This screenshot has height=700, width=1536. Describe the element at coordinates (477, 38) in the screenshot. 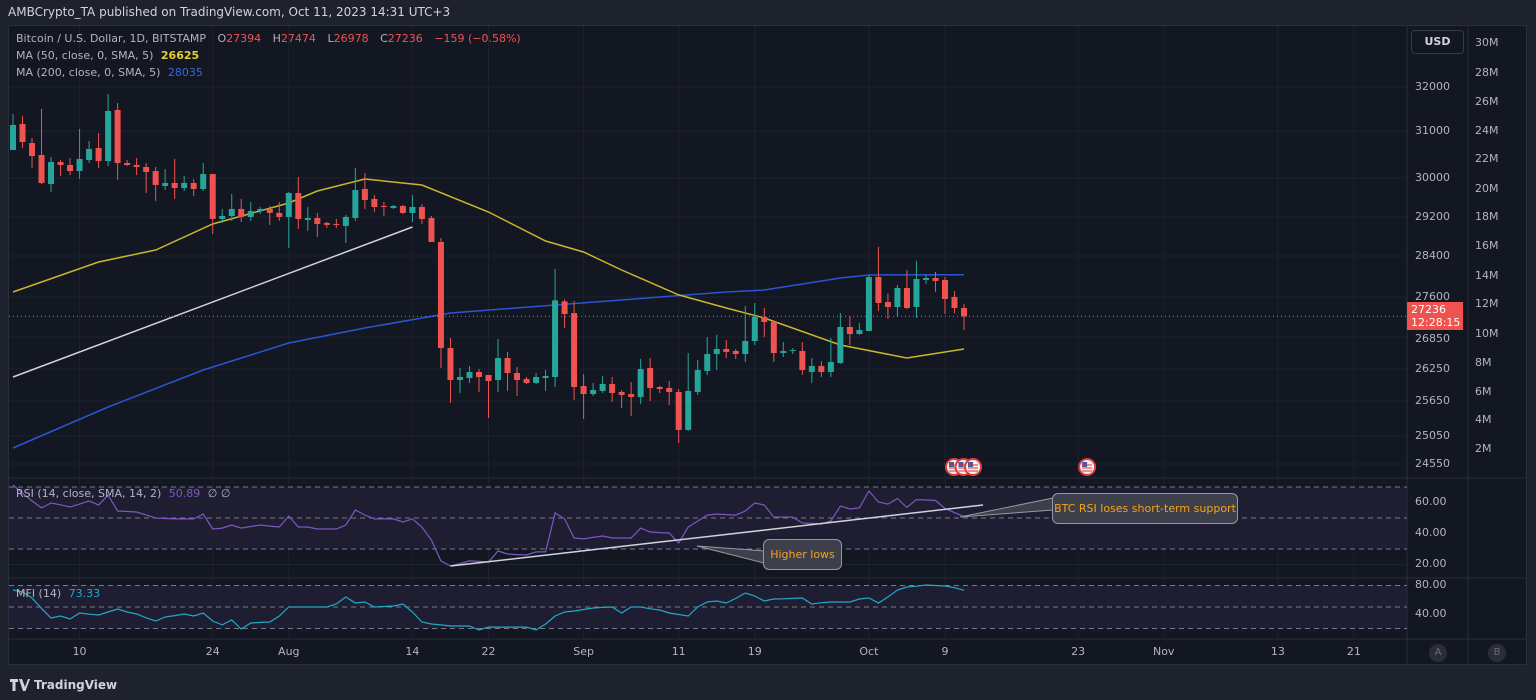

I see `change-value: −159 (−0.58%)` at that location.